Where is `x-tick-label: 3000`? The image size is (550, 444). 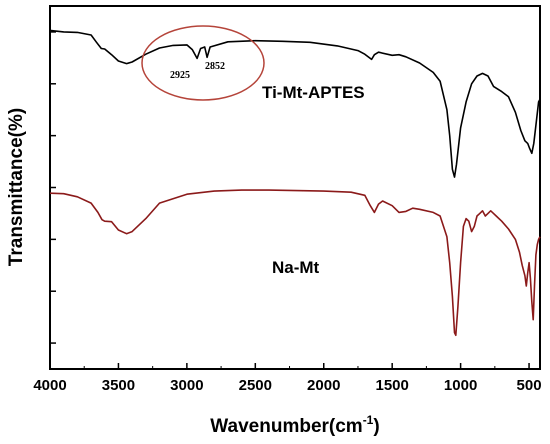 x-tick-label: 3000 is located at coordinates (186, 385).